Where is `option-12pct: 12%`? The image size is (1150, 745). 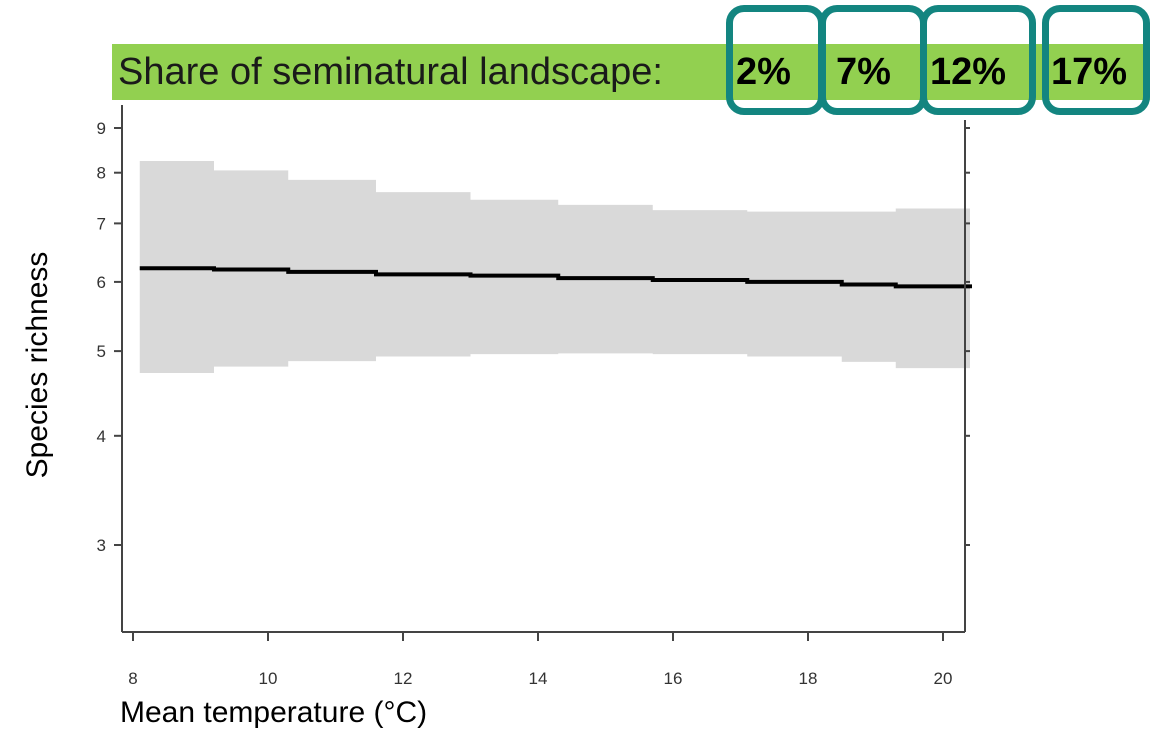 option-12pct: 12% is located at coordinates (968, 72).